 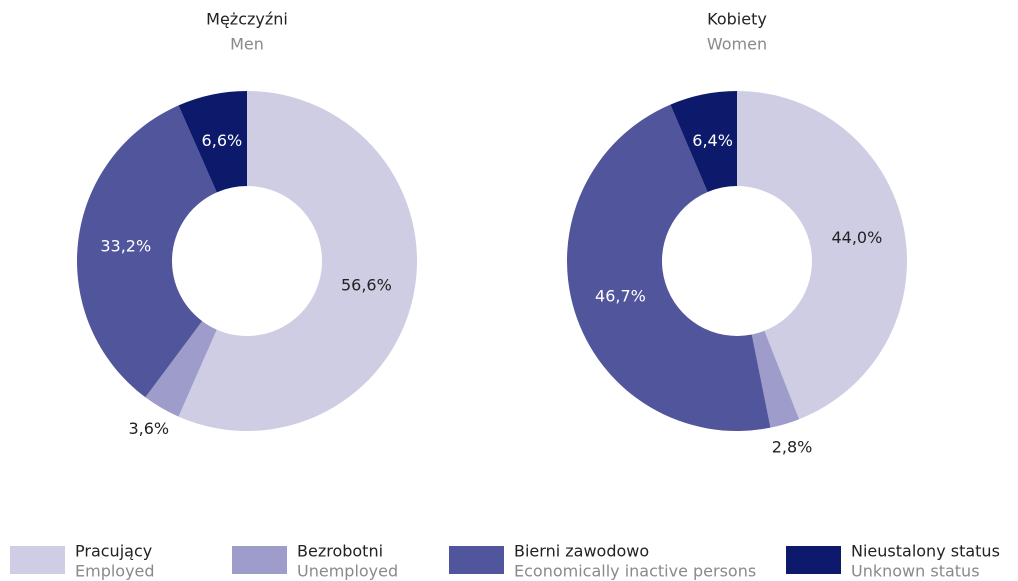 I want to click on data-label: 46,7%, so click(x=620, y=296).